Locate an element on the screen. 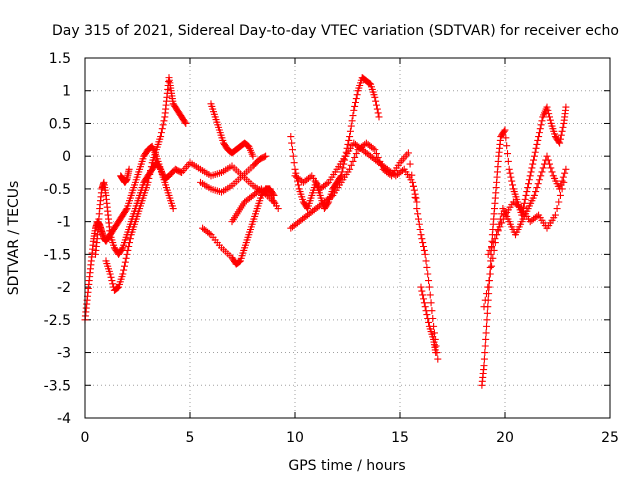 The height and width of the screenshot is (480, 640). x-axis-label: GPS time / hours is located at coordinates (346, 466).